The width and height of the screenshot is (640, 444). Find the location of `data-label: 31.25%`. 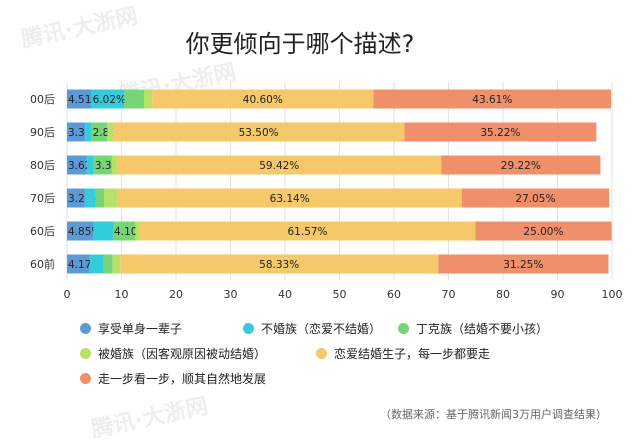

data-label: 31.25% is located at coordinates (523, 265).